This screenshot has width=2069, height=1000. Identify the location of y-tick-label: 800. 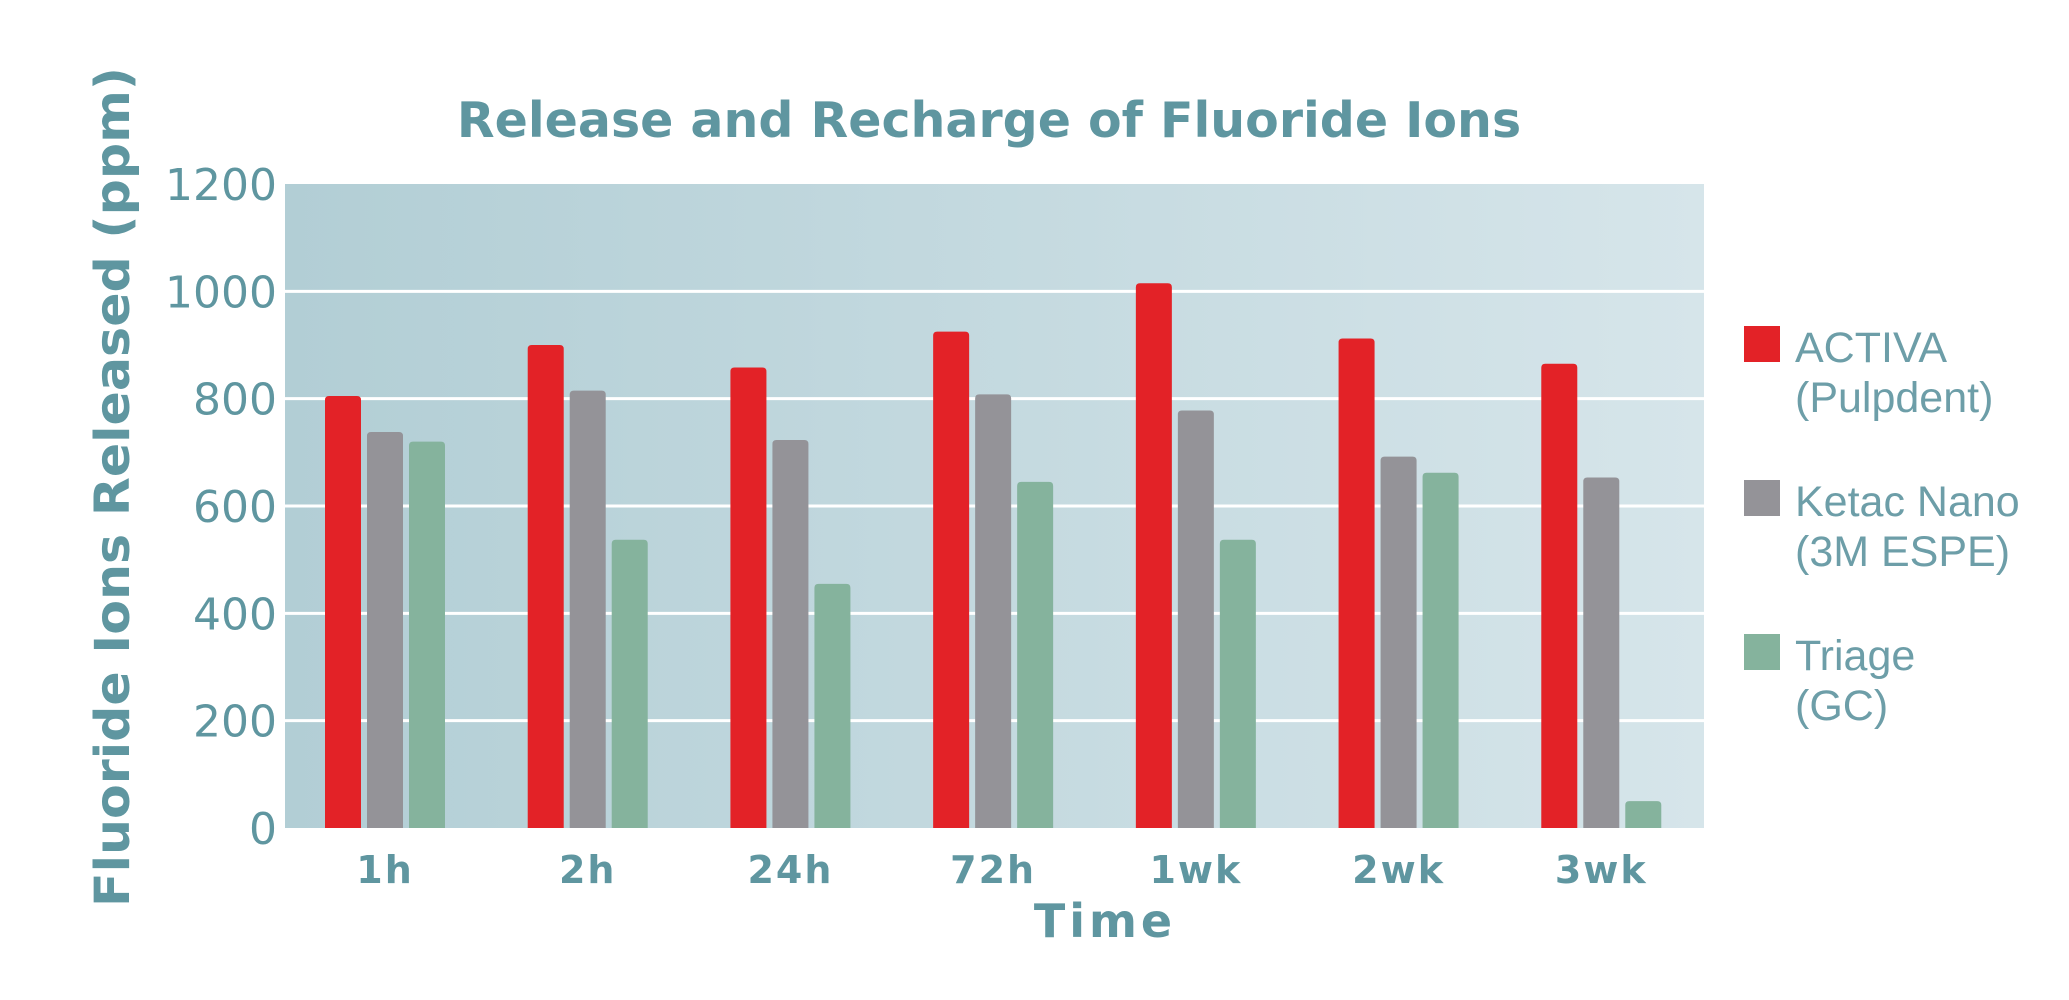
(235, 400).